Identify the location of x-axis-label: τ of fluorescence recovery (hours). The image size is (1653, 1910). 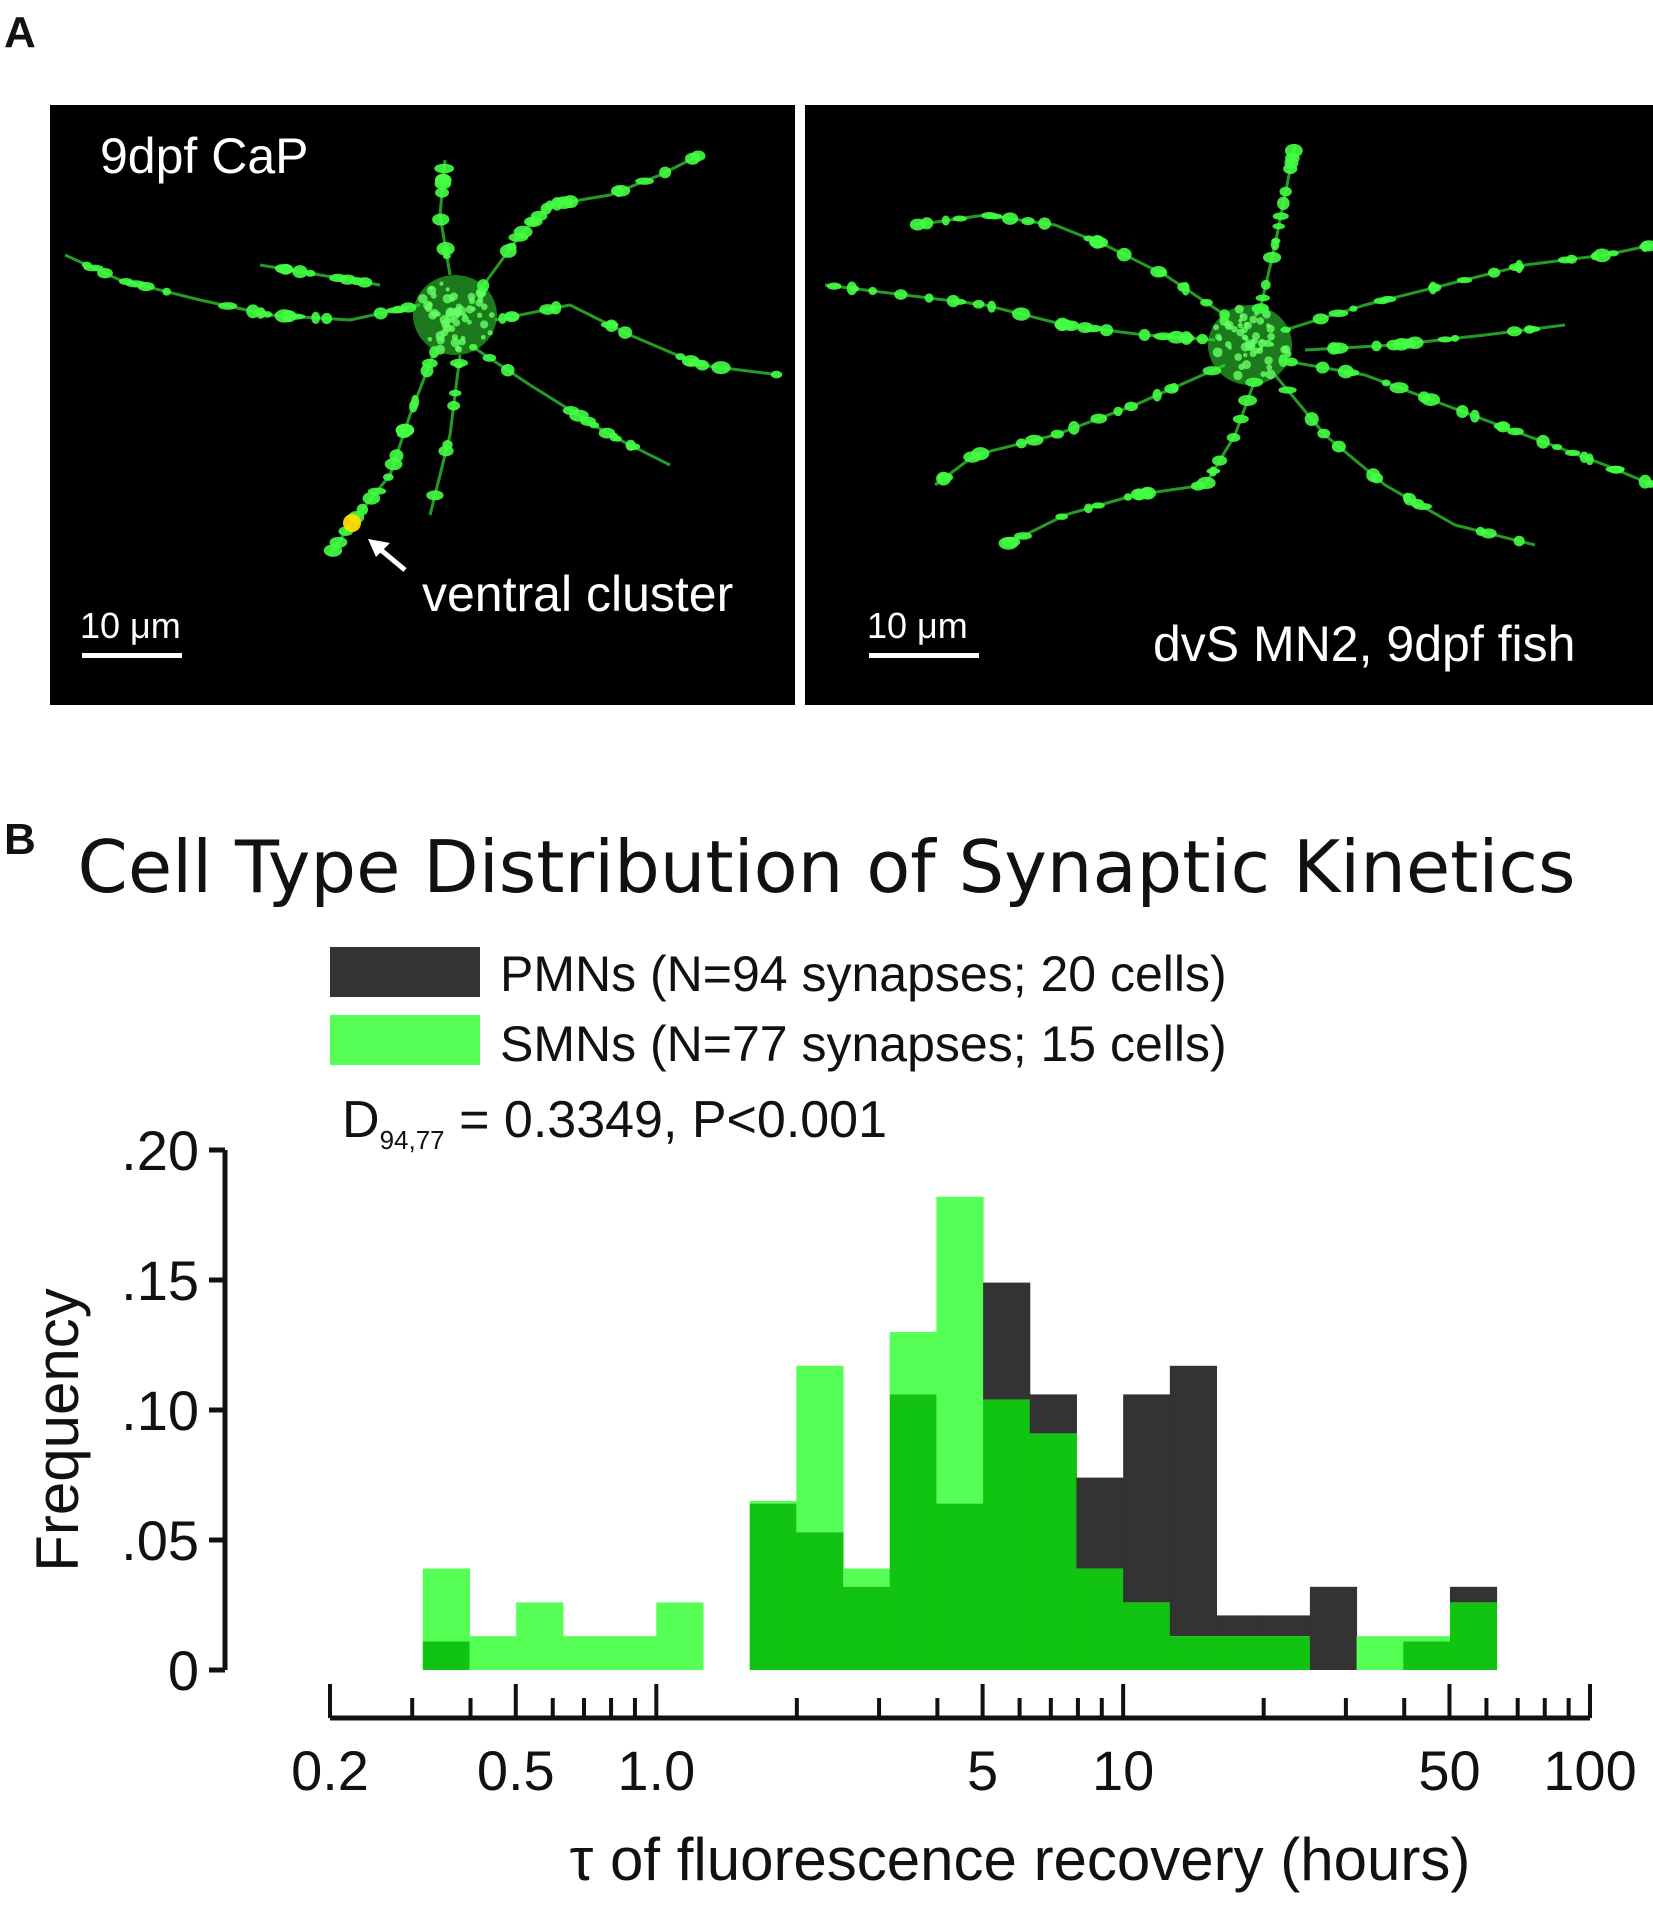
(1020, 1859).